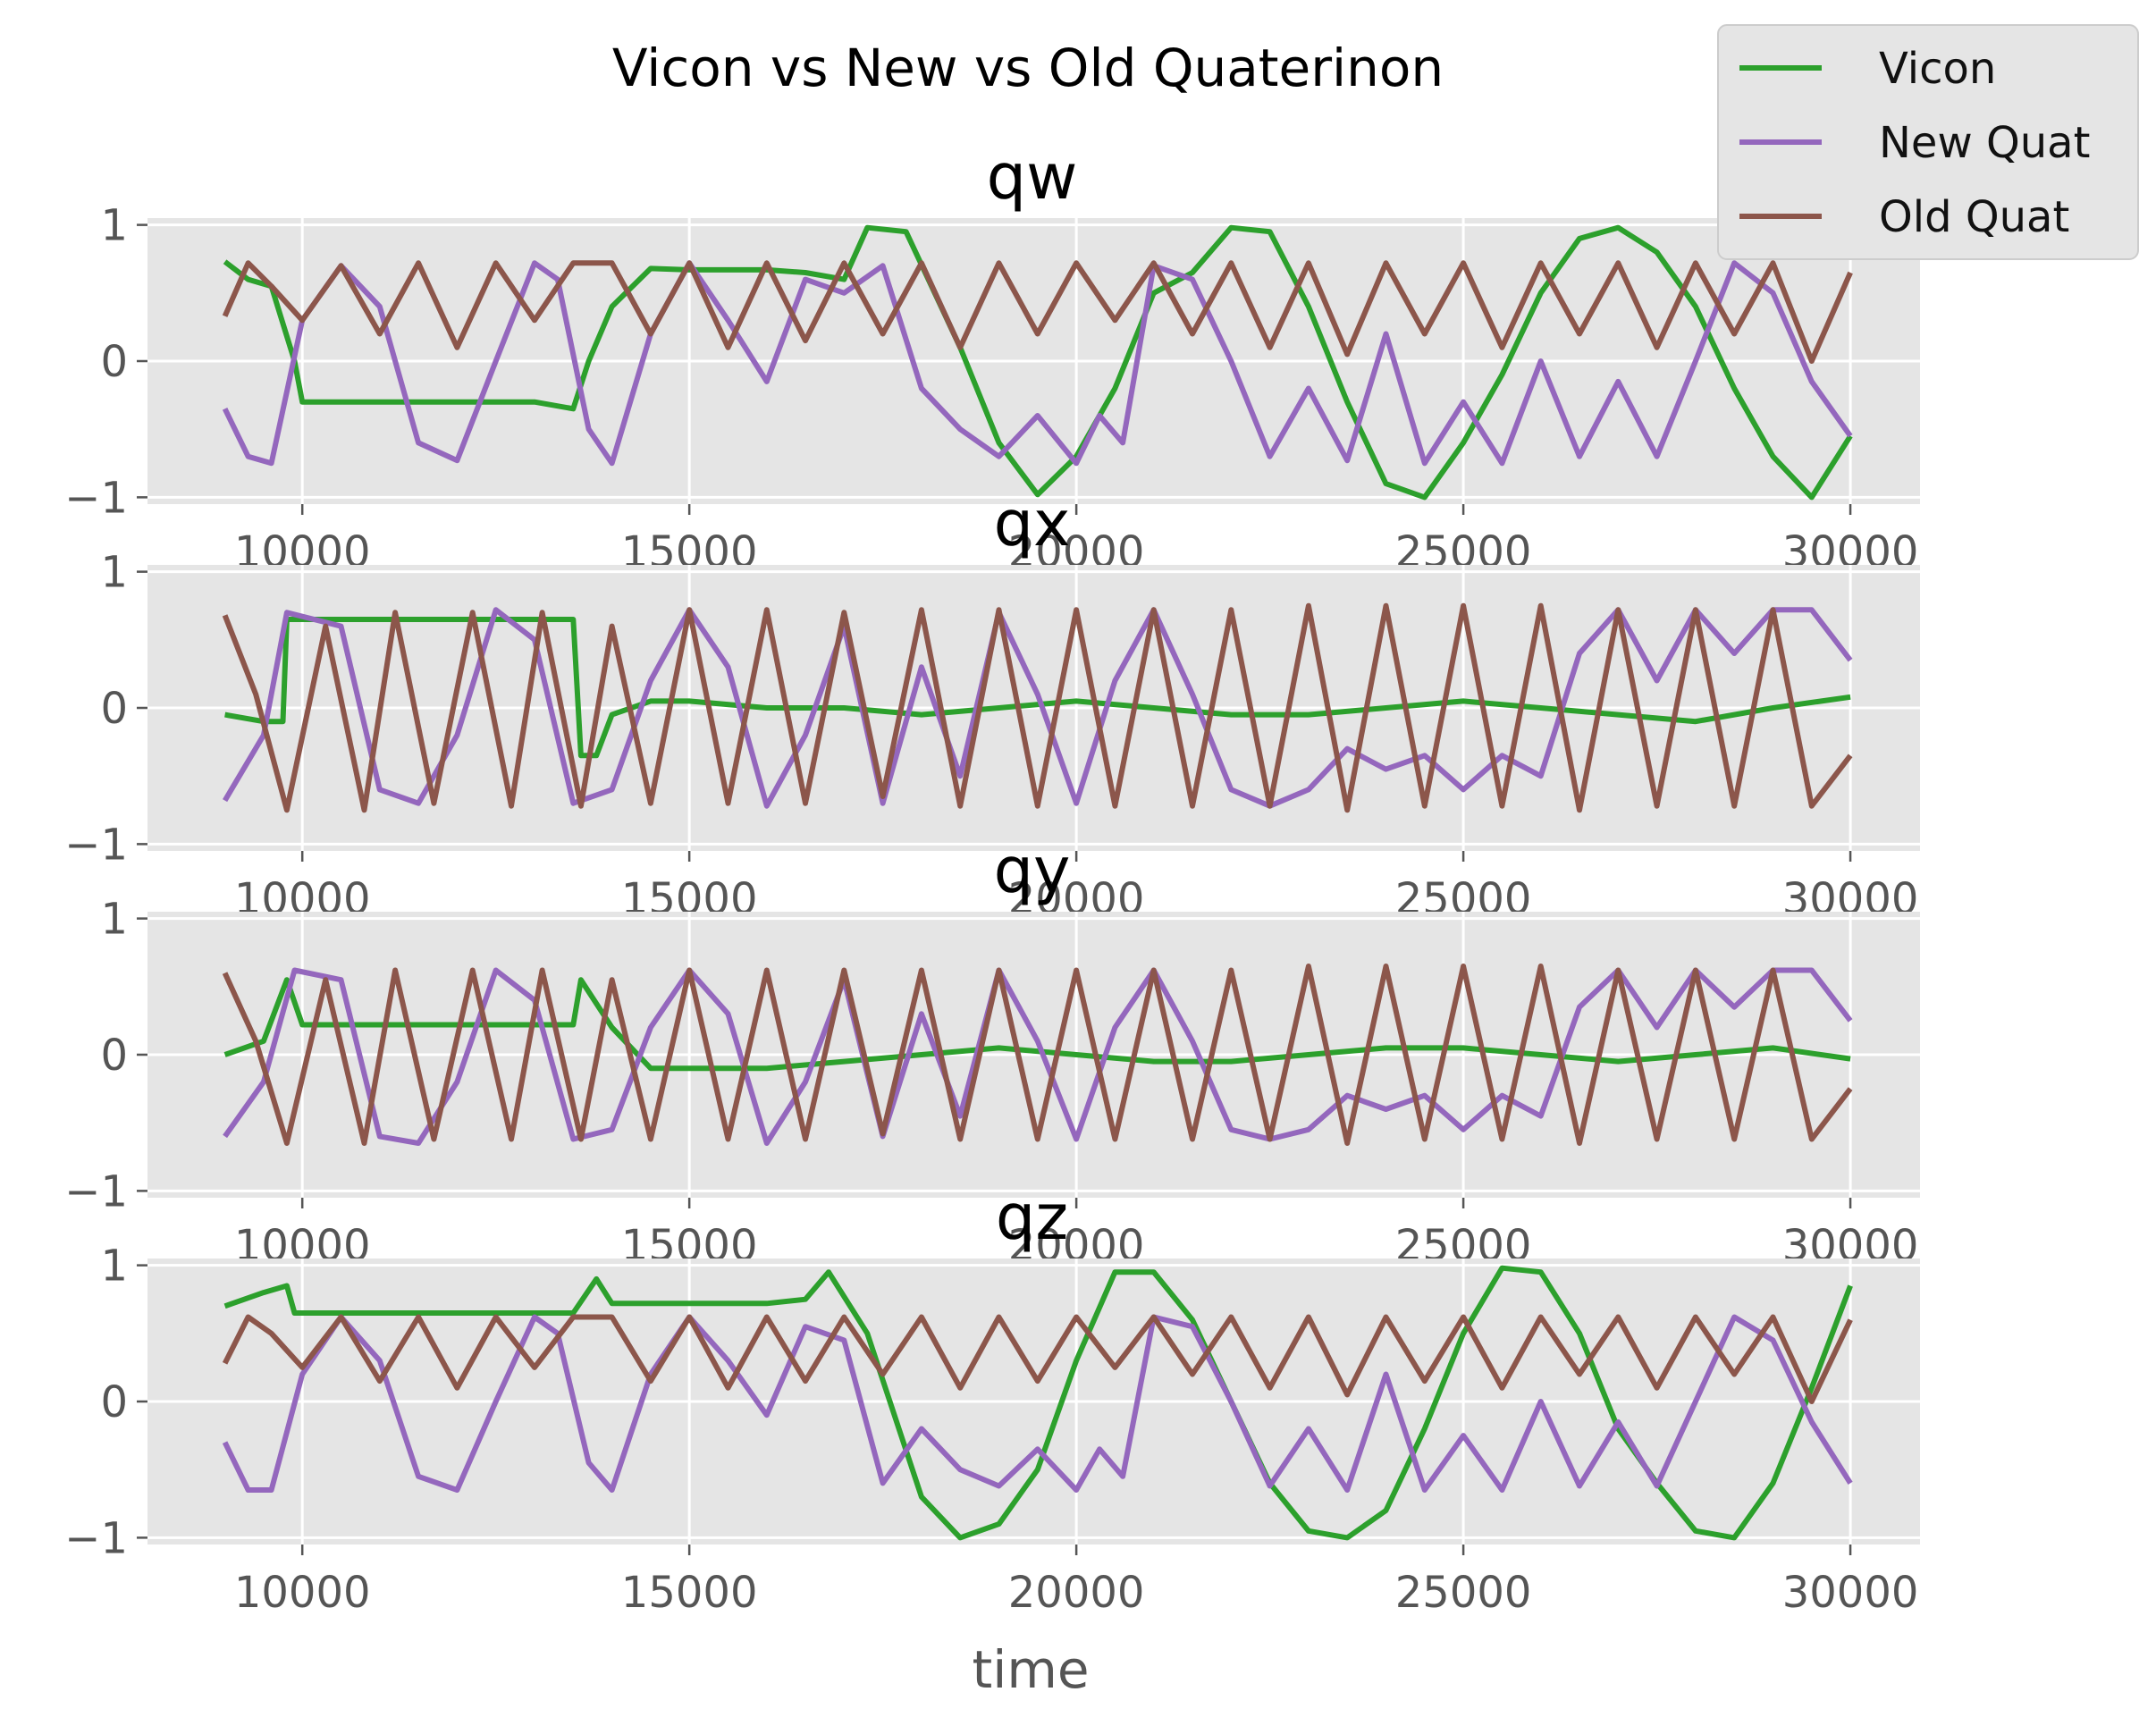  Describe the element at coordinates (1077, 1593) in the screenshot. I see `x-tick-label: 20000` at that location.